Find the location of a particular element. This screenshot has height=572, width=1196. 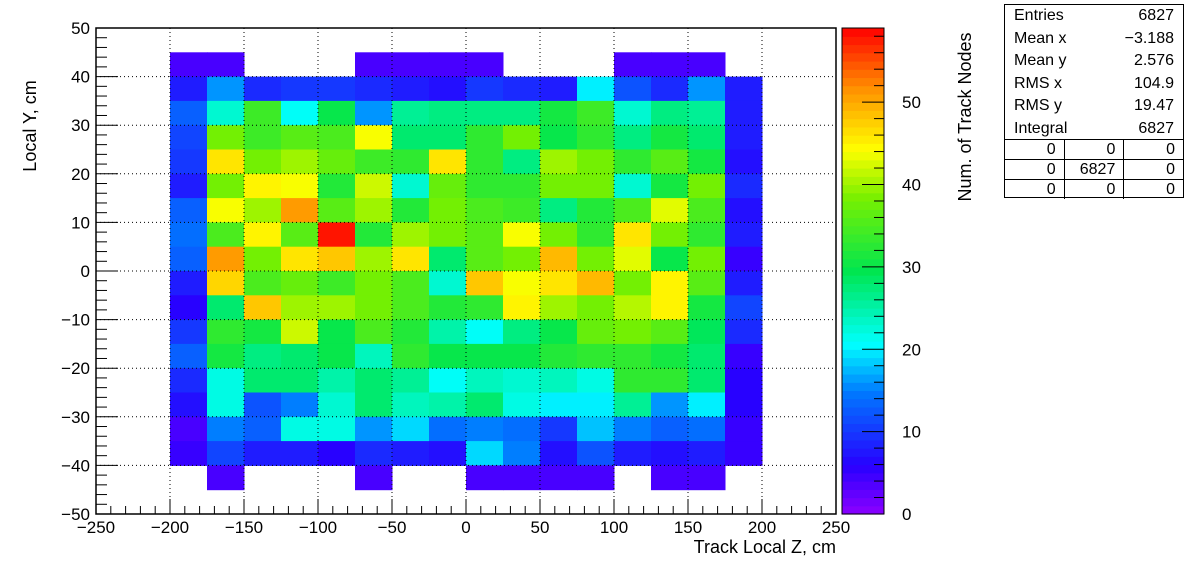

y-tick-label: −20 is located at coordinates (75, 368).